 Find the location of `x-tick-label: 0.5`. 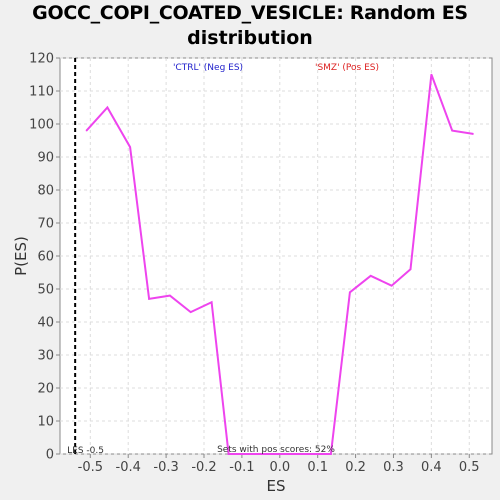

x-tick-label: 0.5 is located at coordinates (469, 467).